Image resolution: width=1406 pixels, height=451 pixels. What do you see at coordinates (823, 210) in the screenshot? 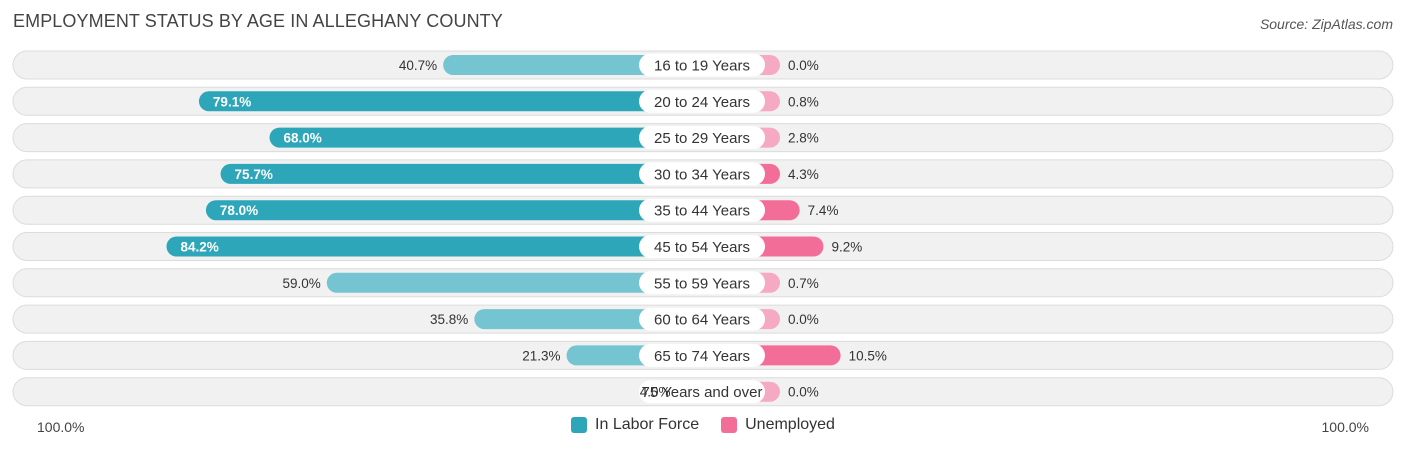
I see `unemployed-value-label: 7.4%` at bounding box center [823, 210].